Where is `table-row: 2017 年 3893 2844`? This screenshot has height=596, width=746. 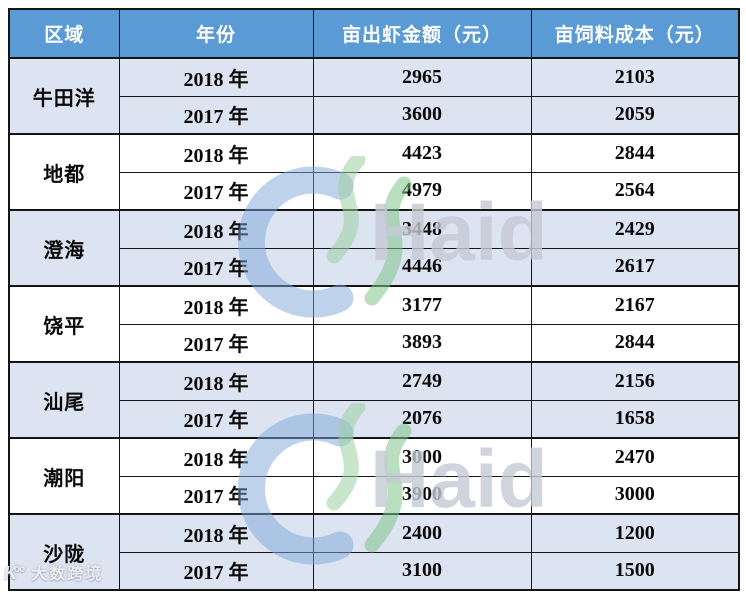
table-row: 2017 年 3893 2844 is located at coordinates (374, 342).